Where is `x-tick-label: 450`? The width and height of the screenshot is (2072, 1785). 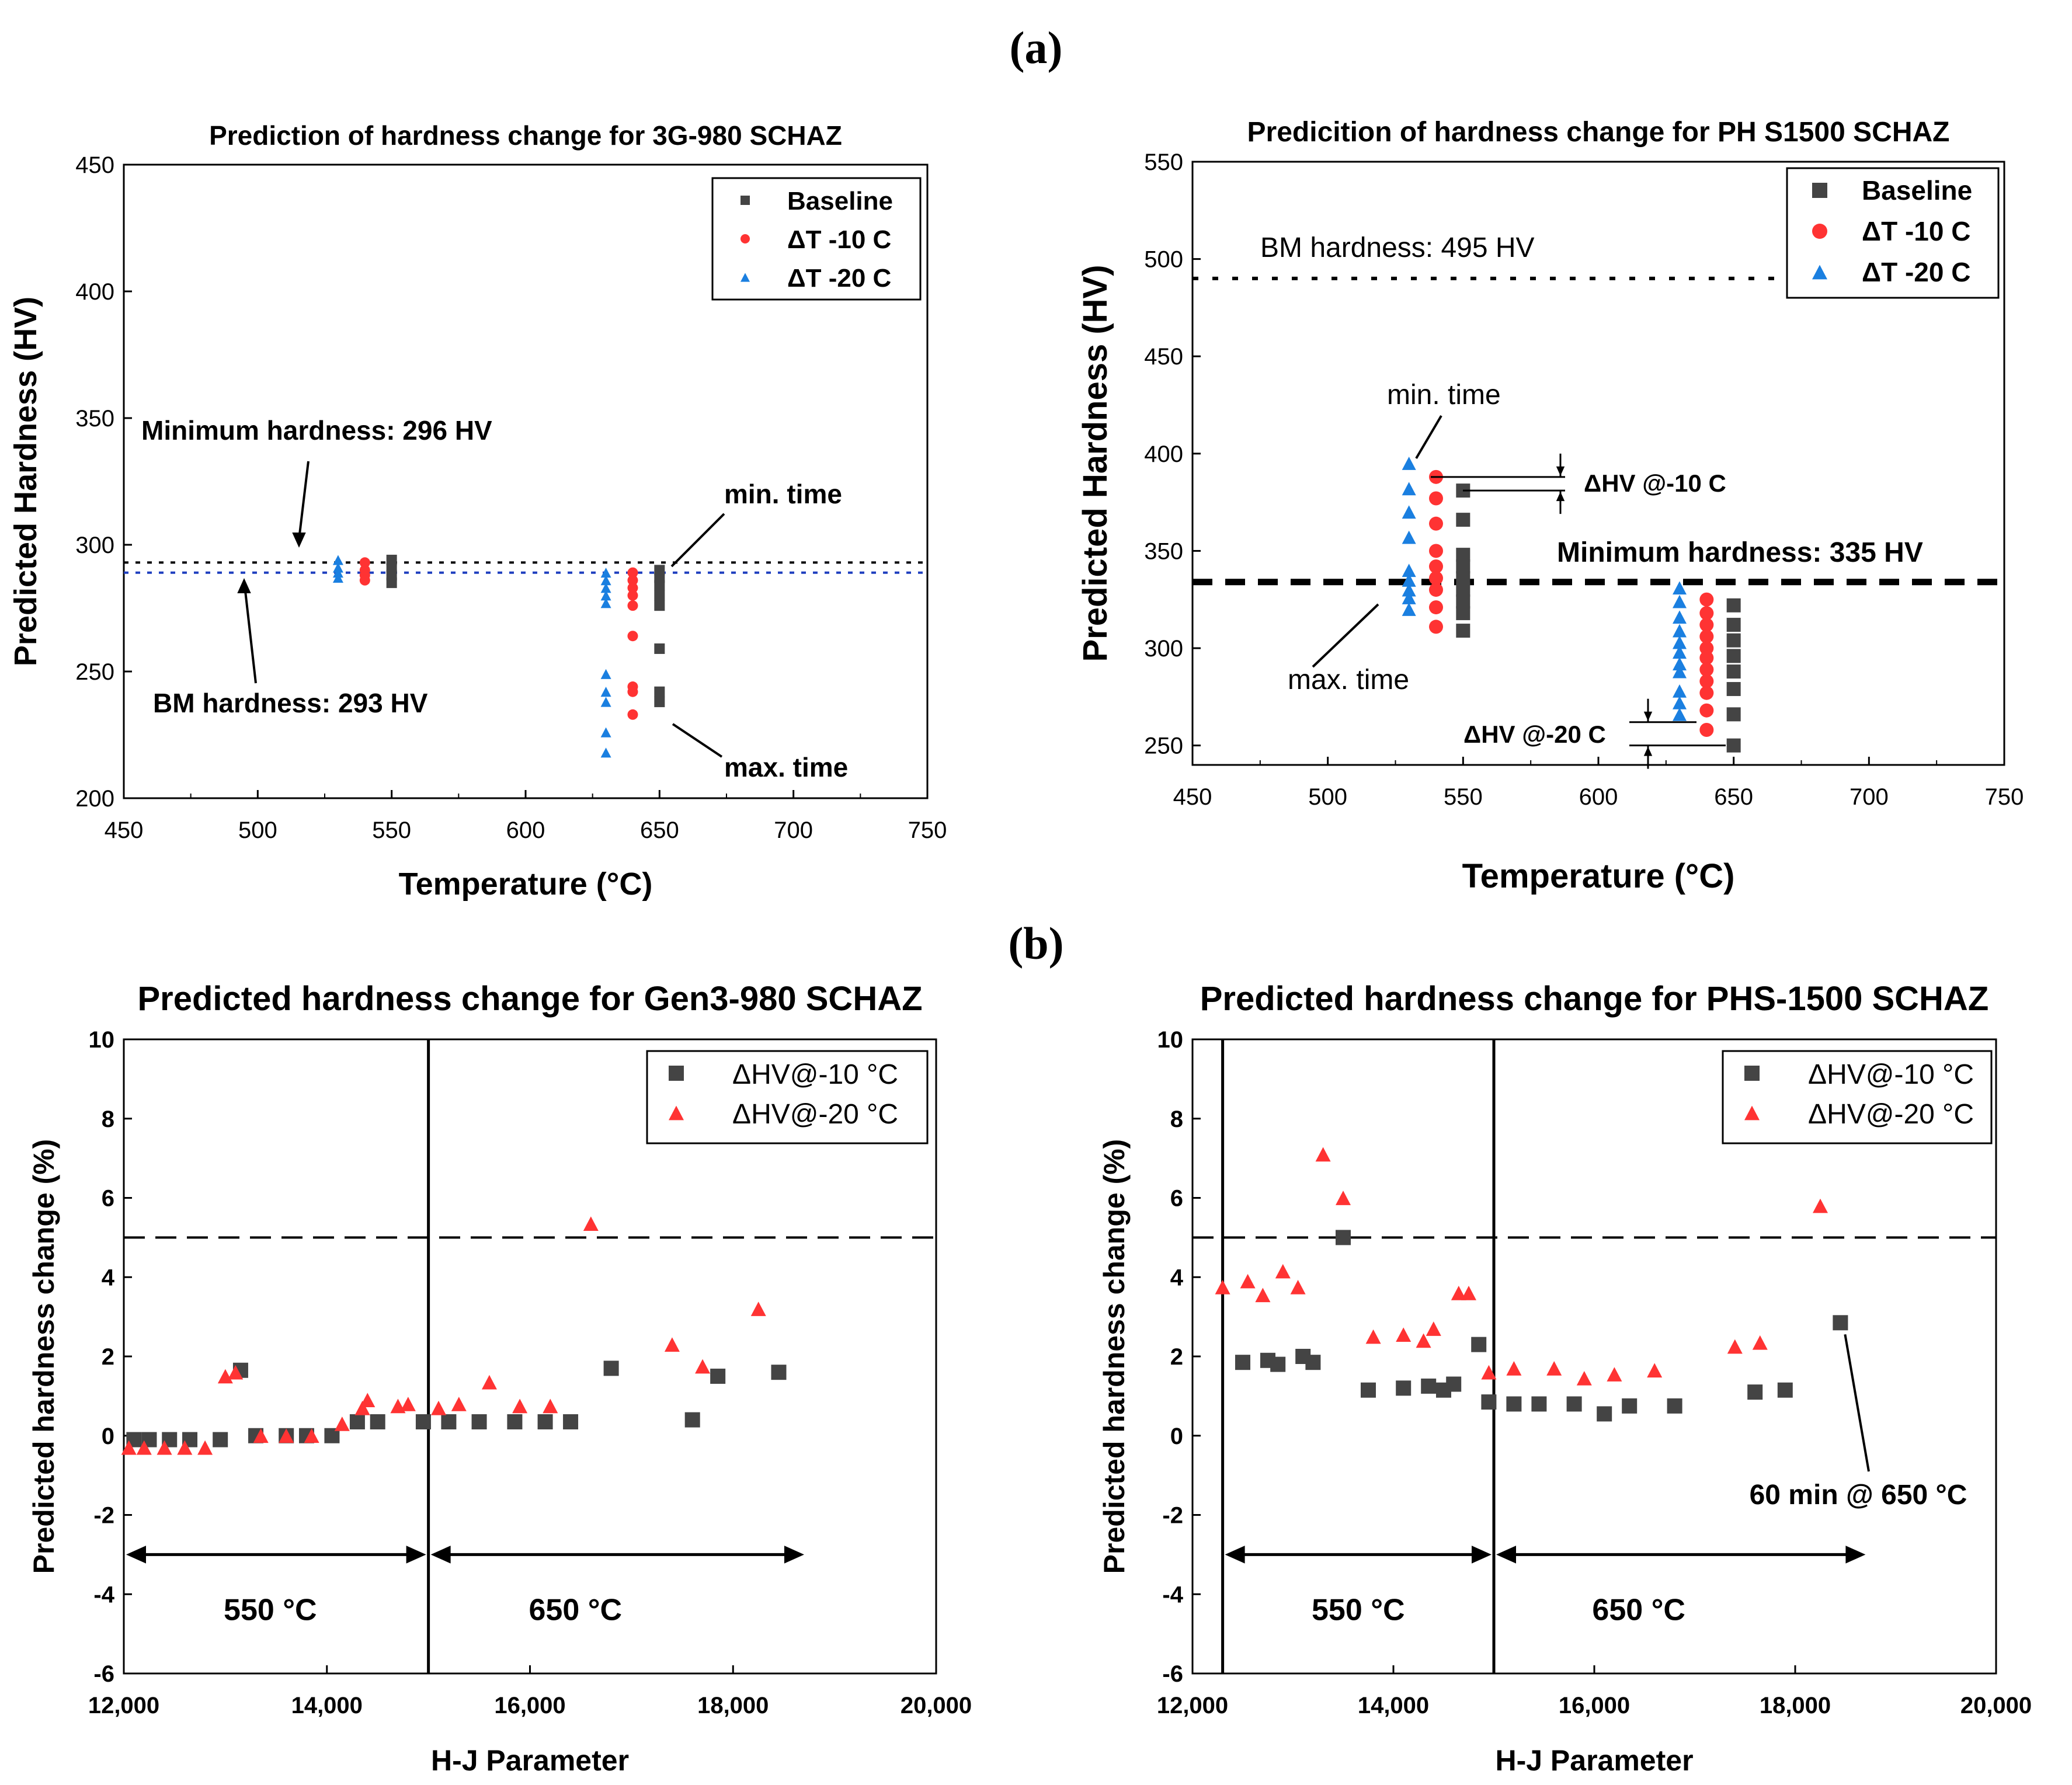 x-tick-label: 450 is located at coordinates (124, 830).